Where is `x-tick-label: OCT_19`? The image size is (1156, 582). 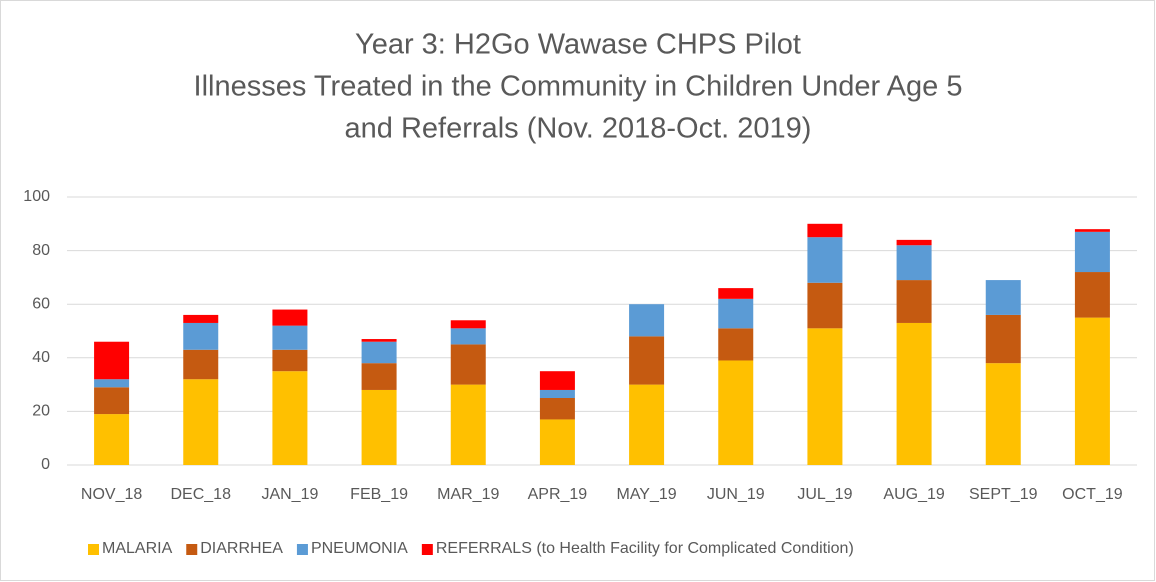
x-tick-label: OCT_19 is located at coordinates (1092, 494).